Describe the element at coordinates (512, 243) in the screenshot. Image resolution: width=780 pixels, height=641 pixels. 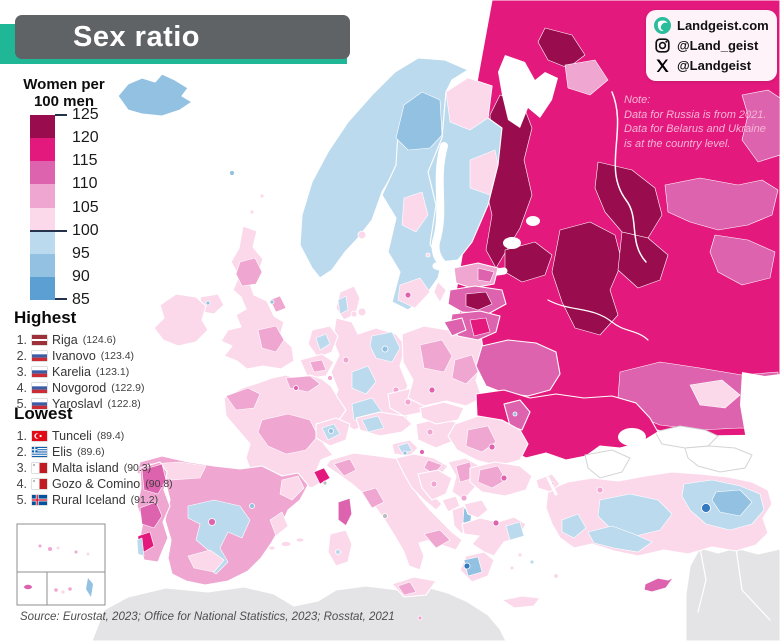
I see `lake-ladoga` at that location.